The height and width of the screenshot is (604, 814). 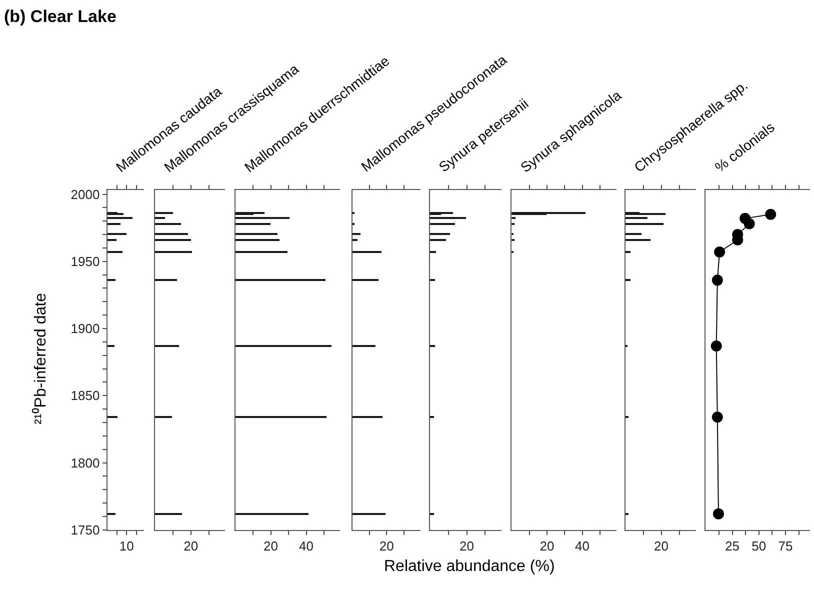 What do you see at coordinates (60, 16) in the screenshot?
I see `text: (b) Clear Lake` at bounding box center [60, 16].